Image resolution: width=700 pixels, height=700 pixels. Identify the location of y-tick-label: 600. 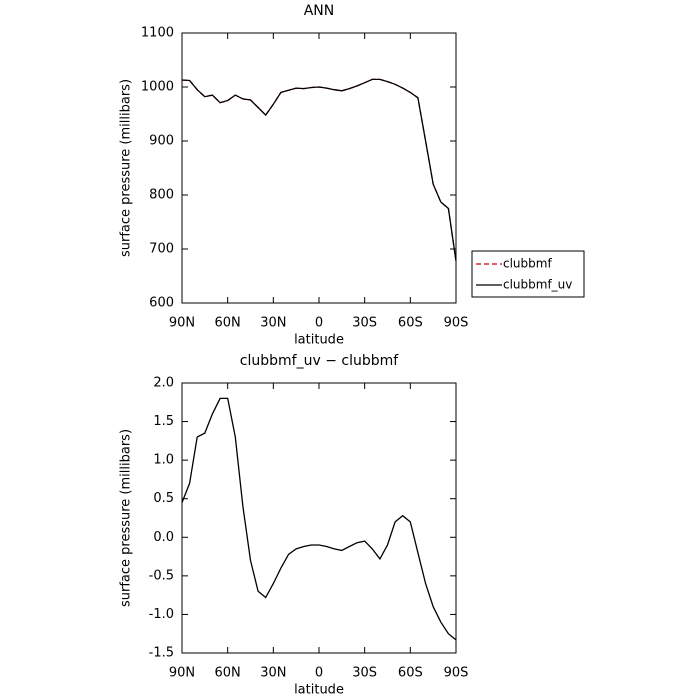
(161, 303).